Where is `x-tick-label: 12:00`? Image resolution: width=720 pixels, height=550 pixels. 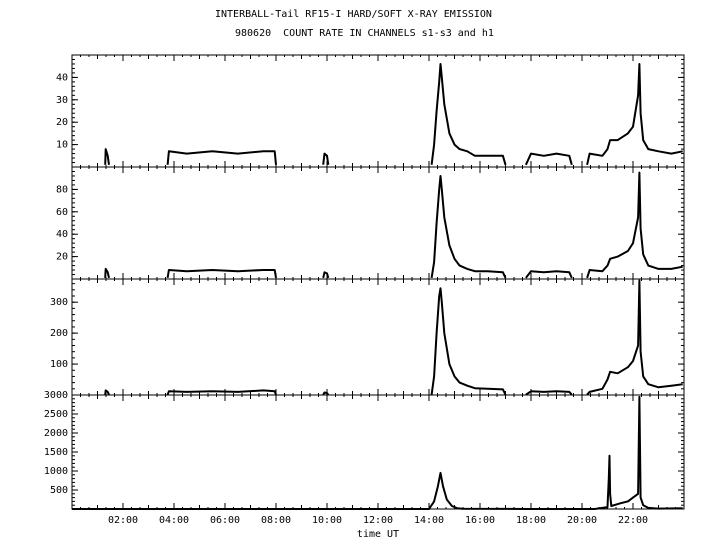 x-tick-label: 12:00 is located at coordinates (378, 520).